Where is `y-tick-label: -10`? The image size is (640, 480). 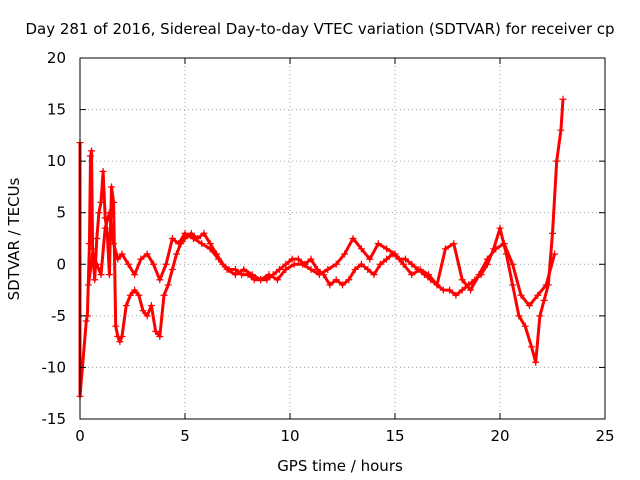 y-tick-label: -10 is located at coordinates (54, 367).